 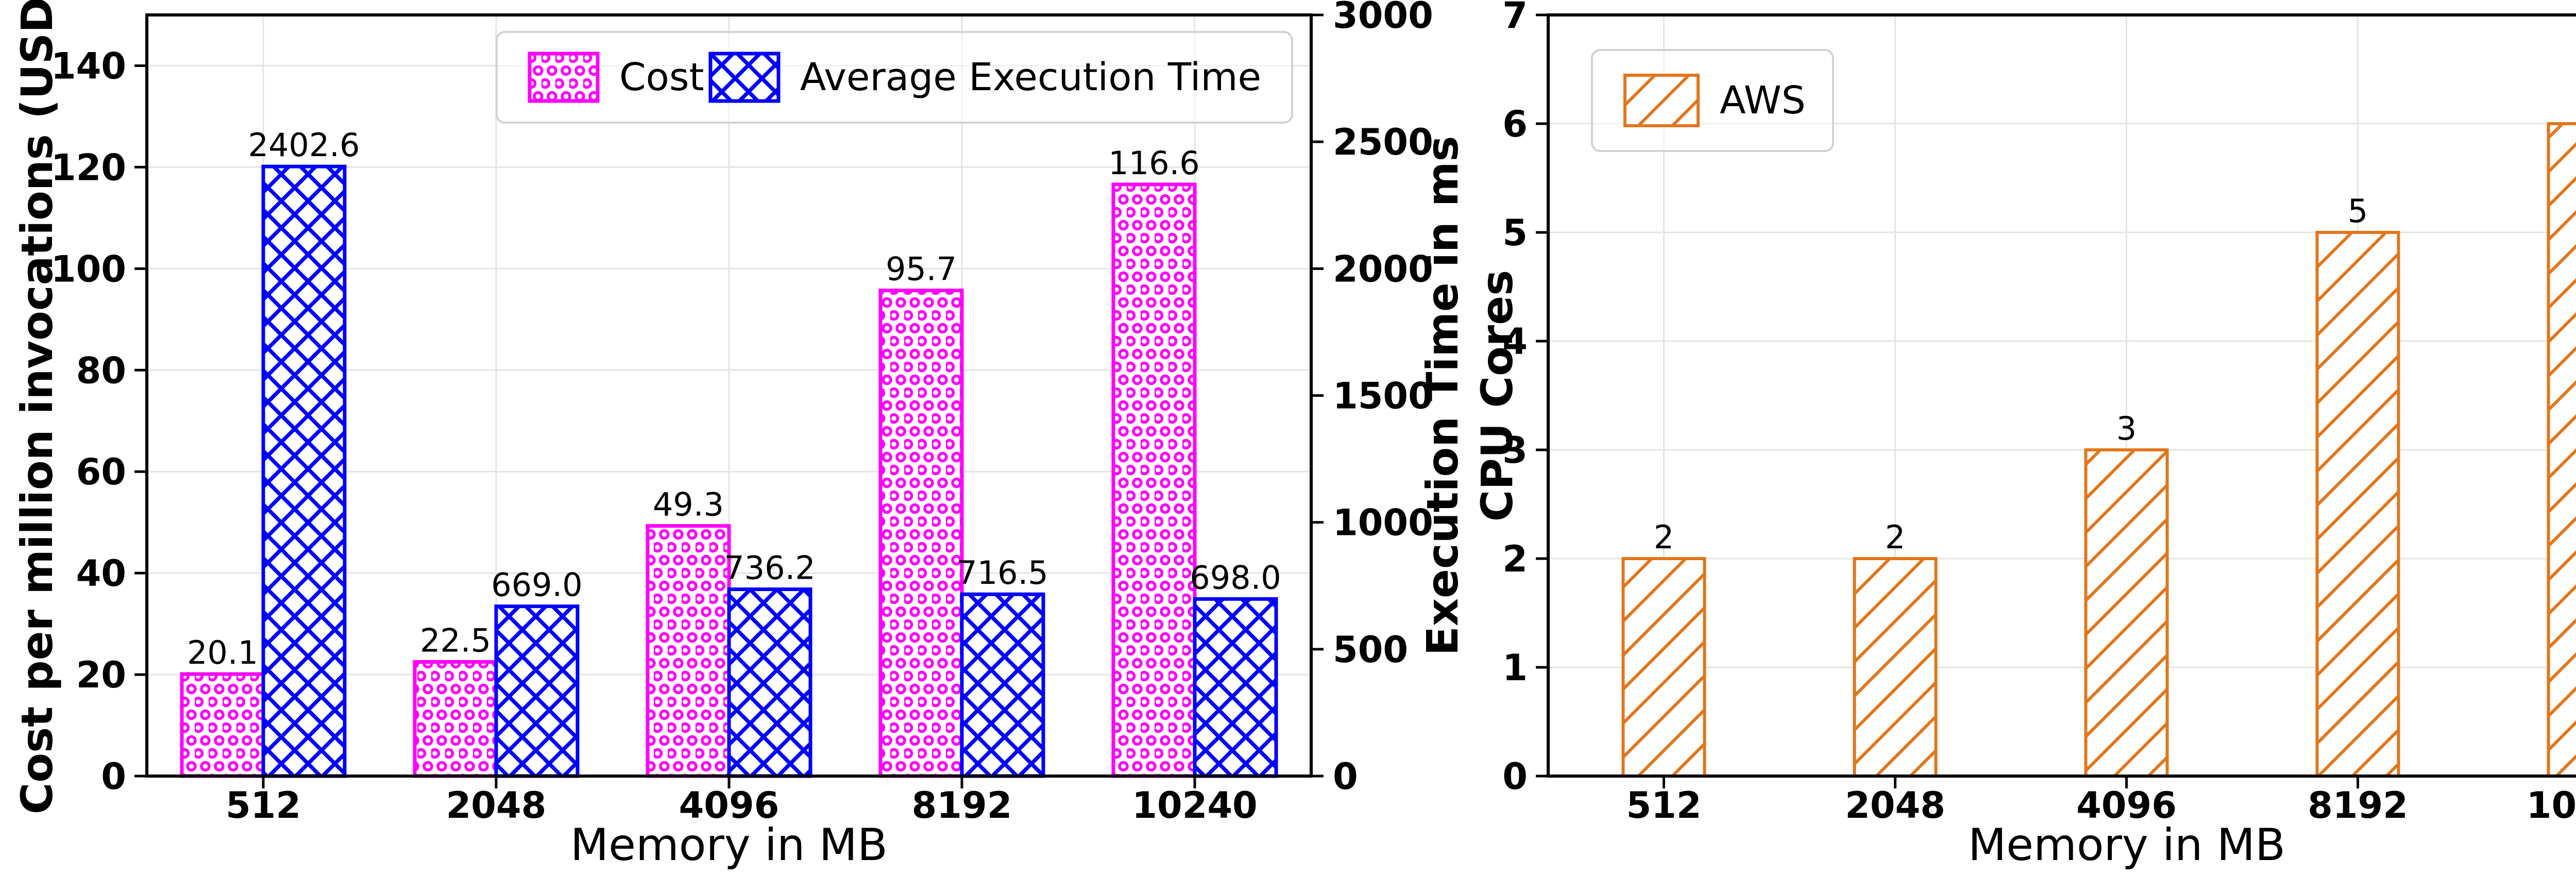 What do you see at coordinates (1383, 142) in the screenshot?
I see `right-y-axis-tick-label: 2500` at bounding box center [1383, 142].